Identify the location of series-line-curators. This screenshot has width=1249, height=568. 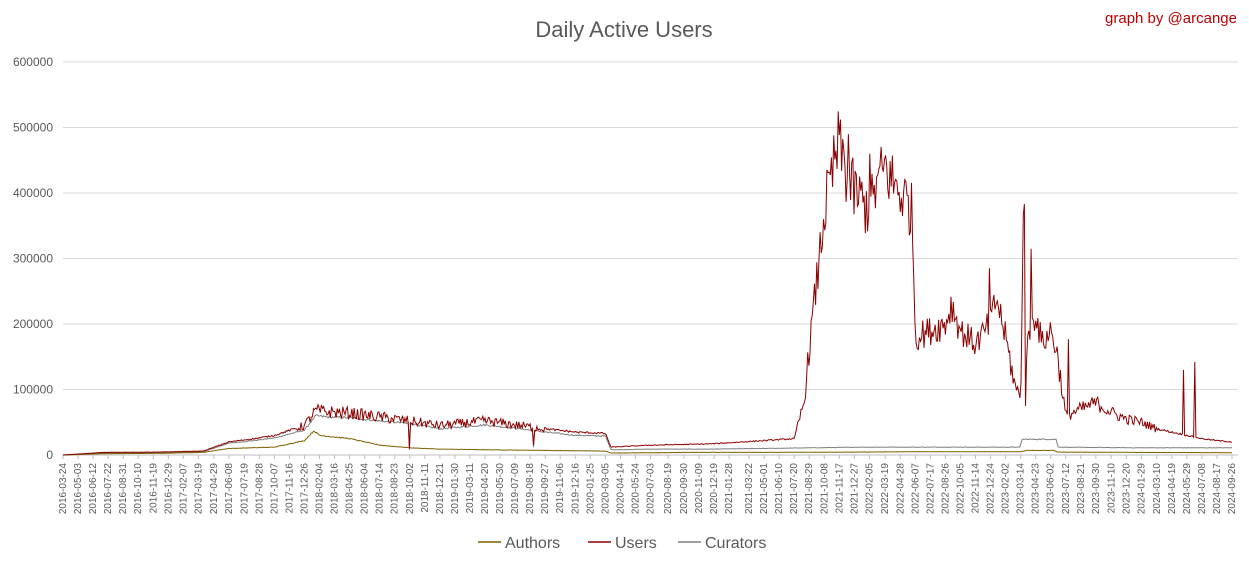
(647, 435).